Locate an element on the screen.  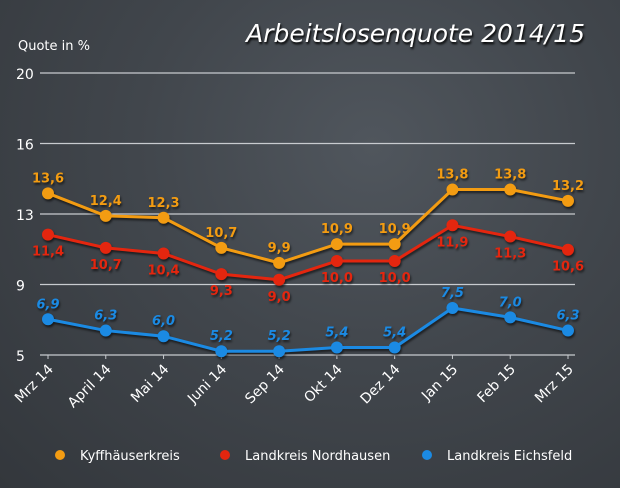
x-tick-label: Juni 14 is located at coordinates (207, 384).